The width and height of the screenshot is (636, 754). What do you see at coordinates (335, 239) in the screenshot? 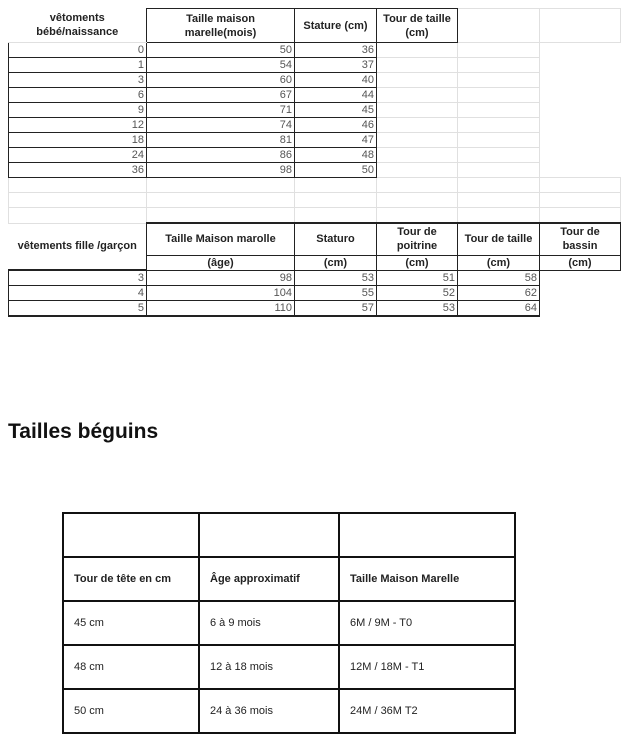
I see `col-header: Staturo` at bounding box center [335, 239].